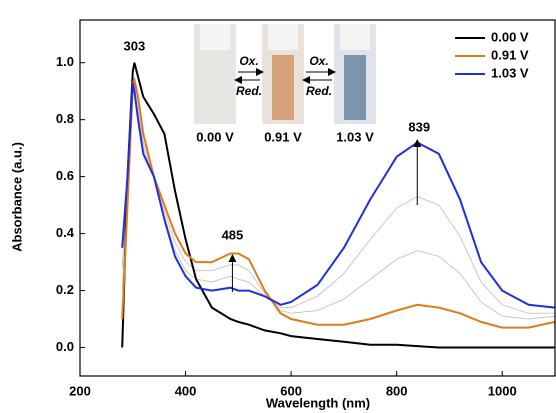 This screenshot has height=413, width=556. Describe the element at coordinates (135, 45) in the screenshot. I see `peak-label: 303` at that location.